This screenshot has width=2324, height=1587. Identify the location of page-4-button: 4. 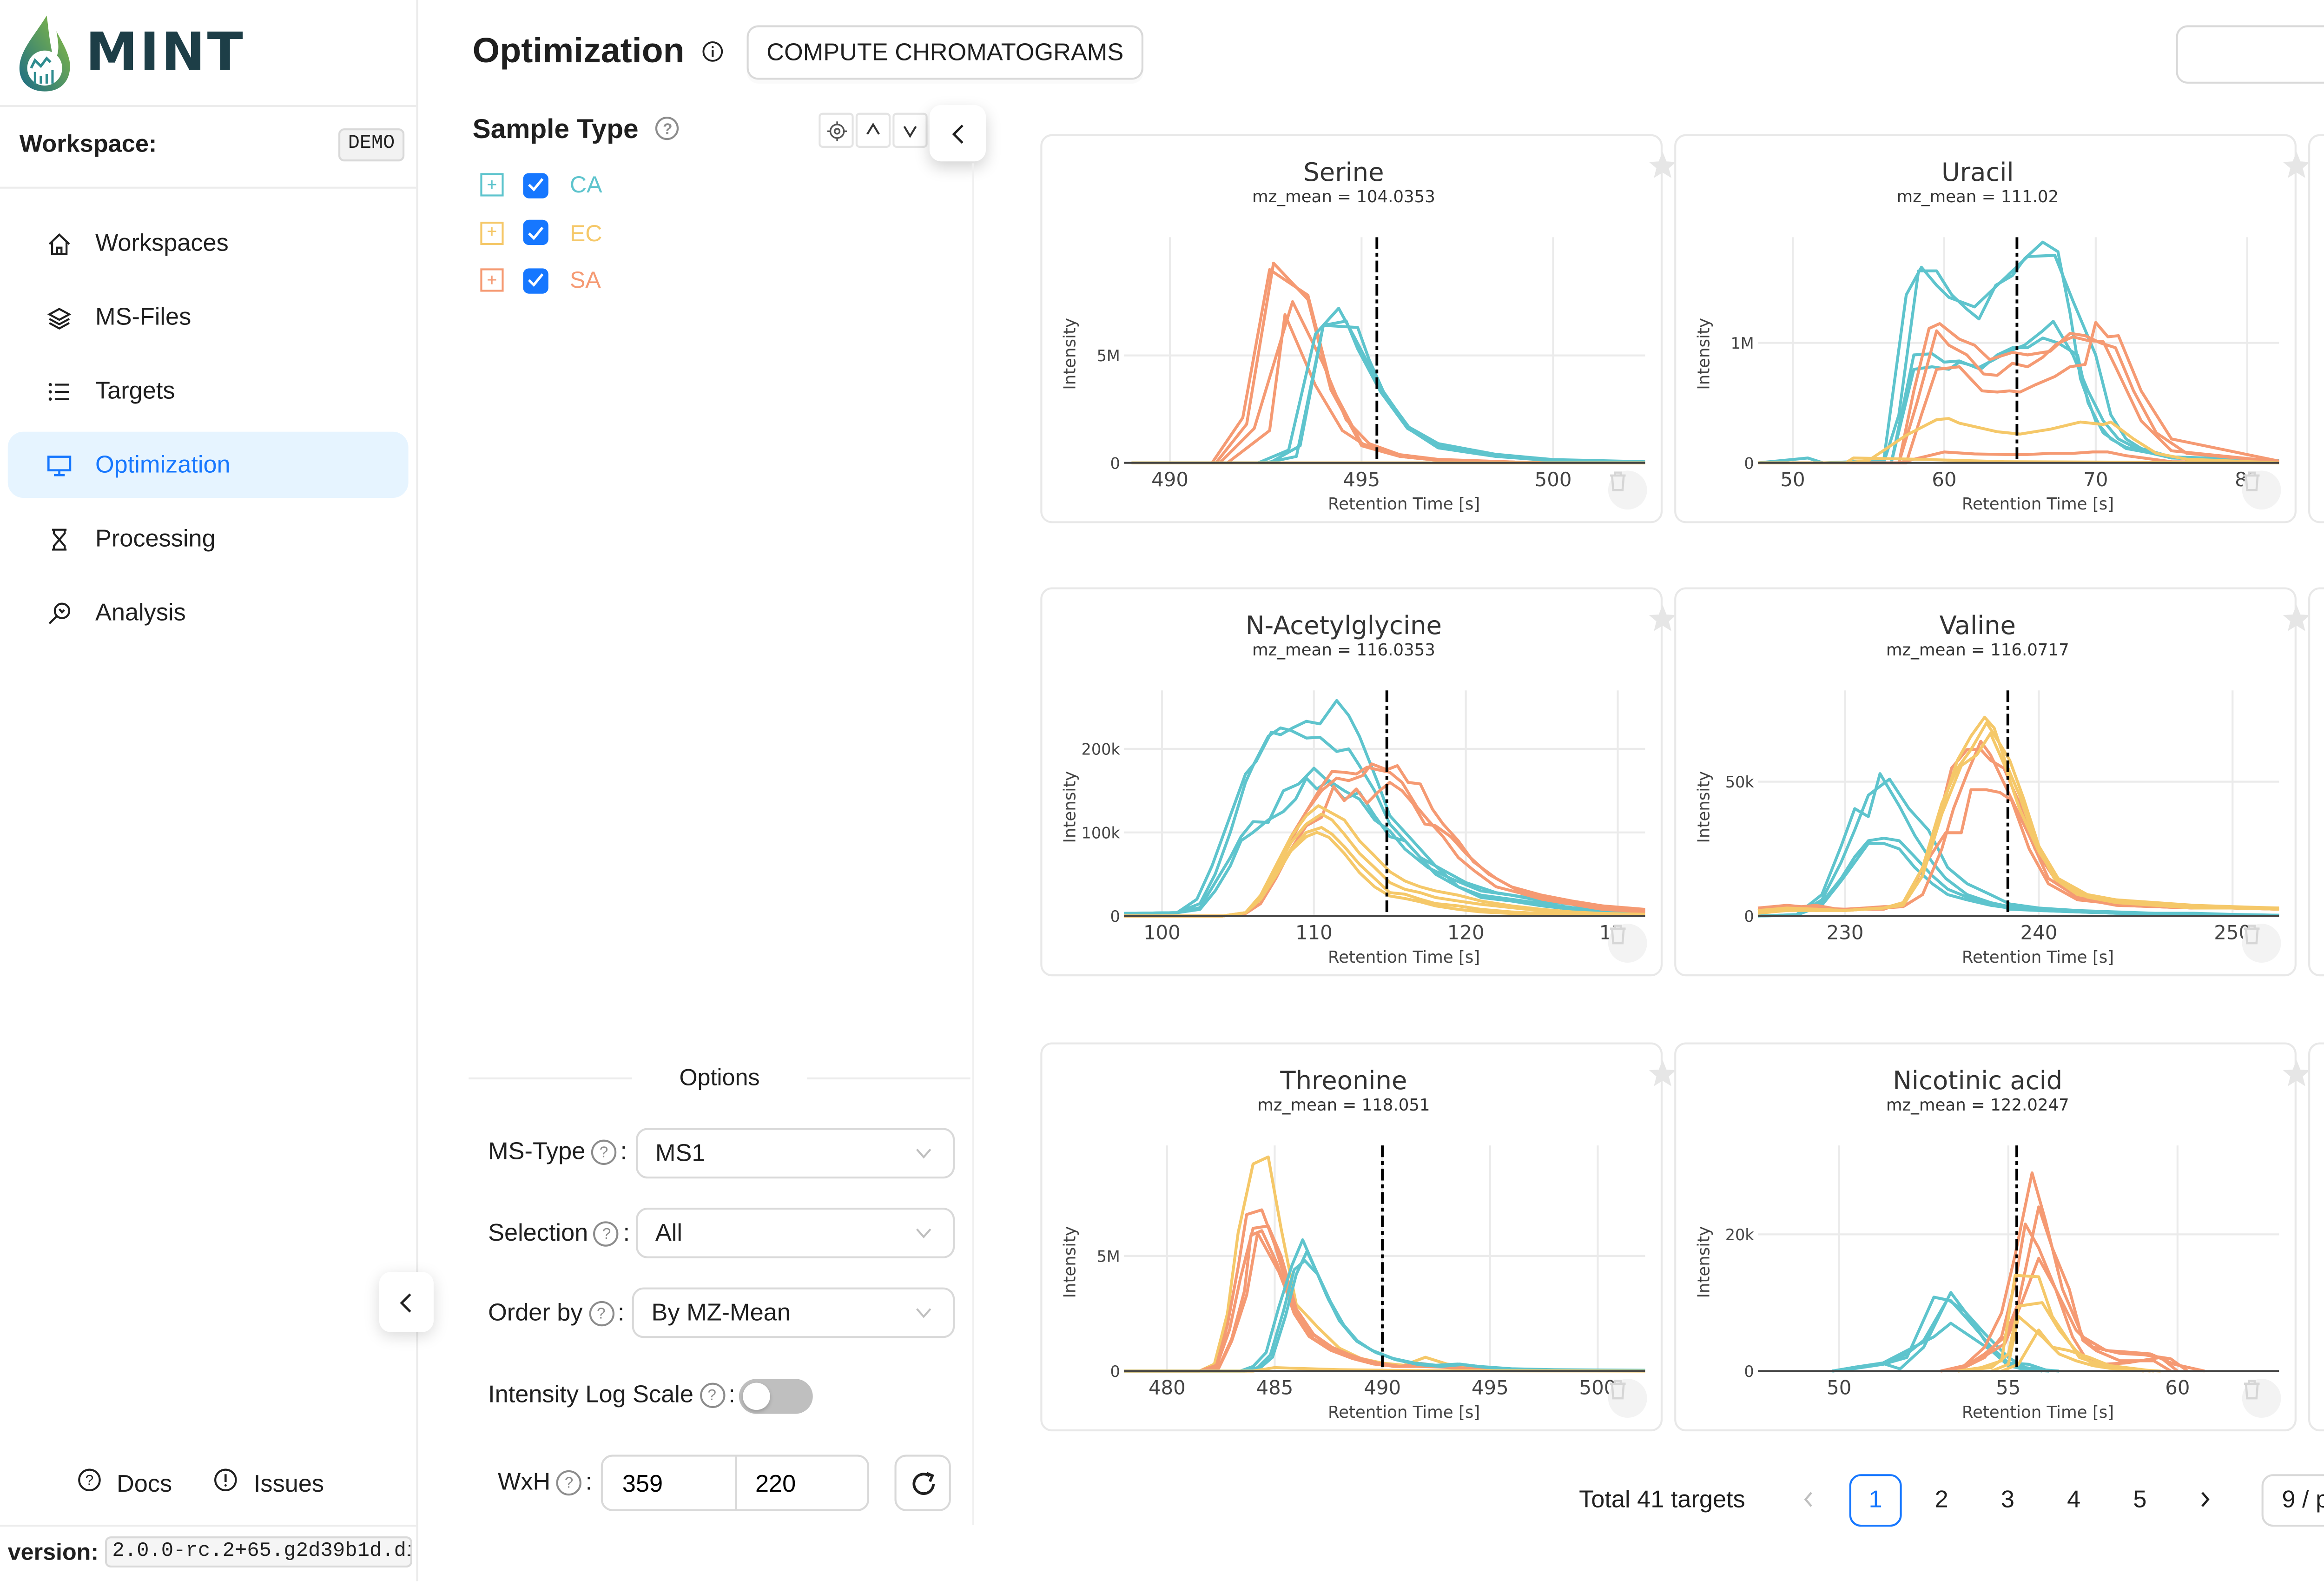
(2074, 1499).